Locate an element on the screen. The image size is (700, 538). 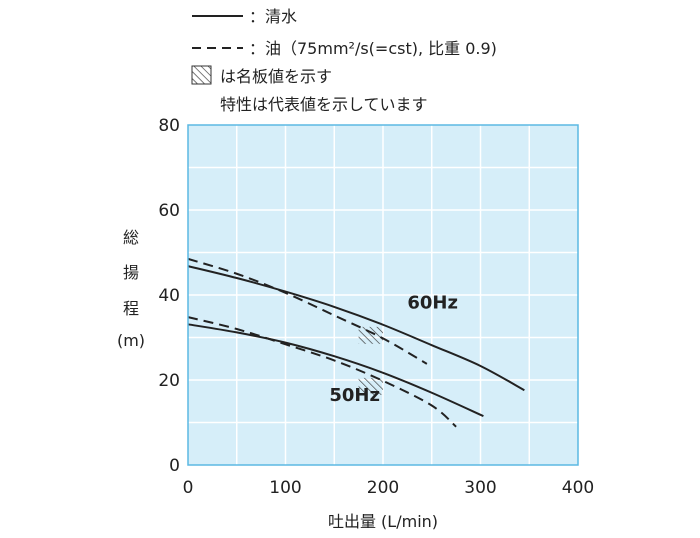
legend-hatch-swatch is located at coordinates (201, 75).